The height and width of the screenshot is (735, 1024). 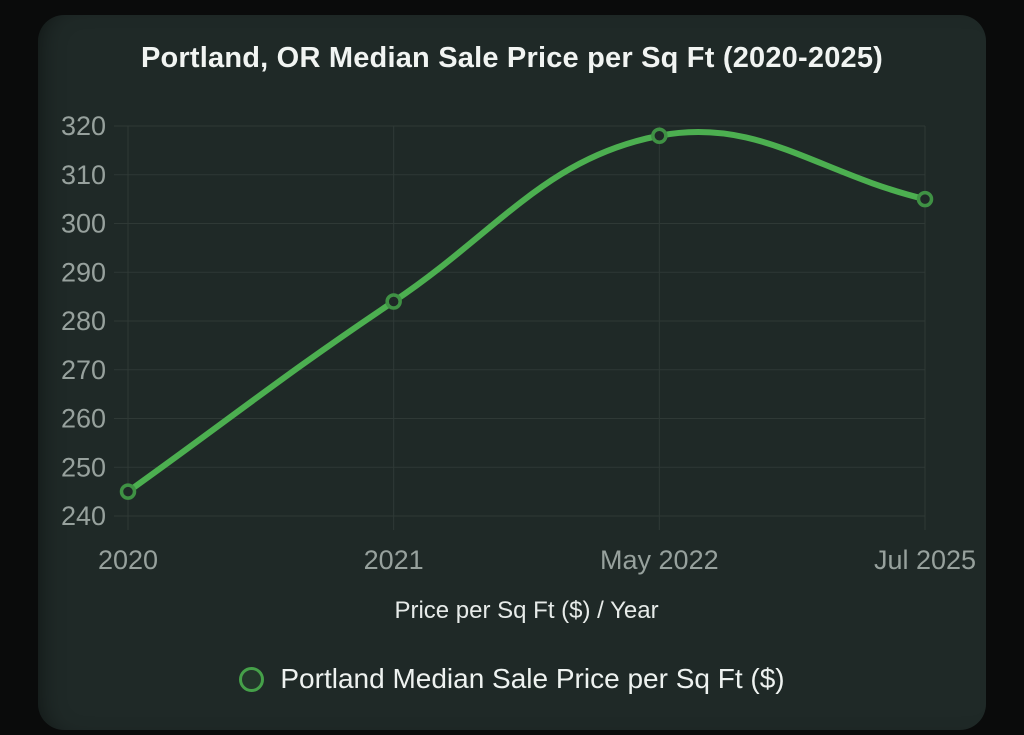 What do you see at coordinates (83, 516) in the screenshot?
I see `svg-text: 240` at bounding box center [83, 516].